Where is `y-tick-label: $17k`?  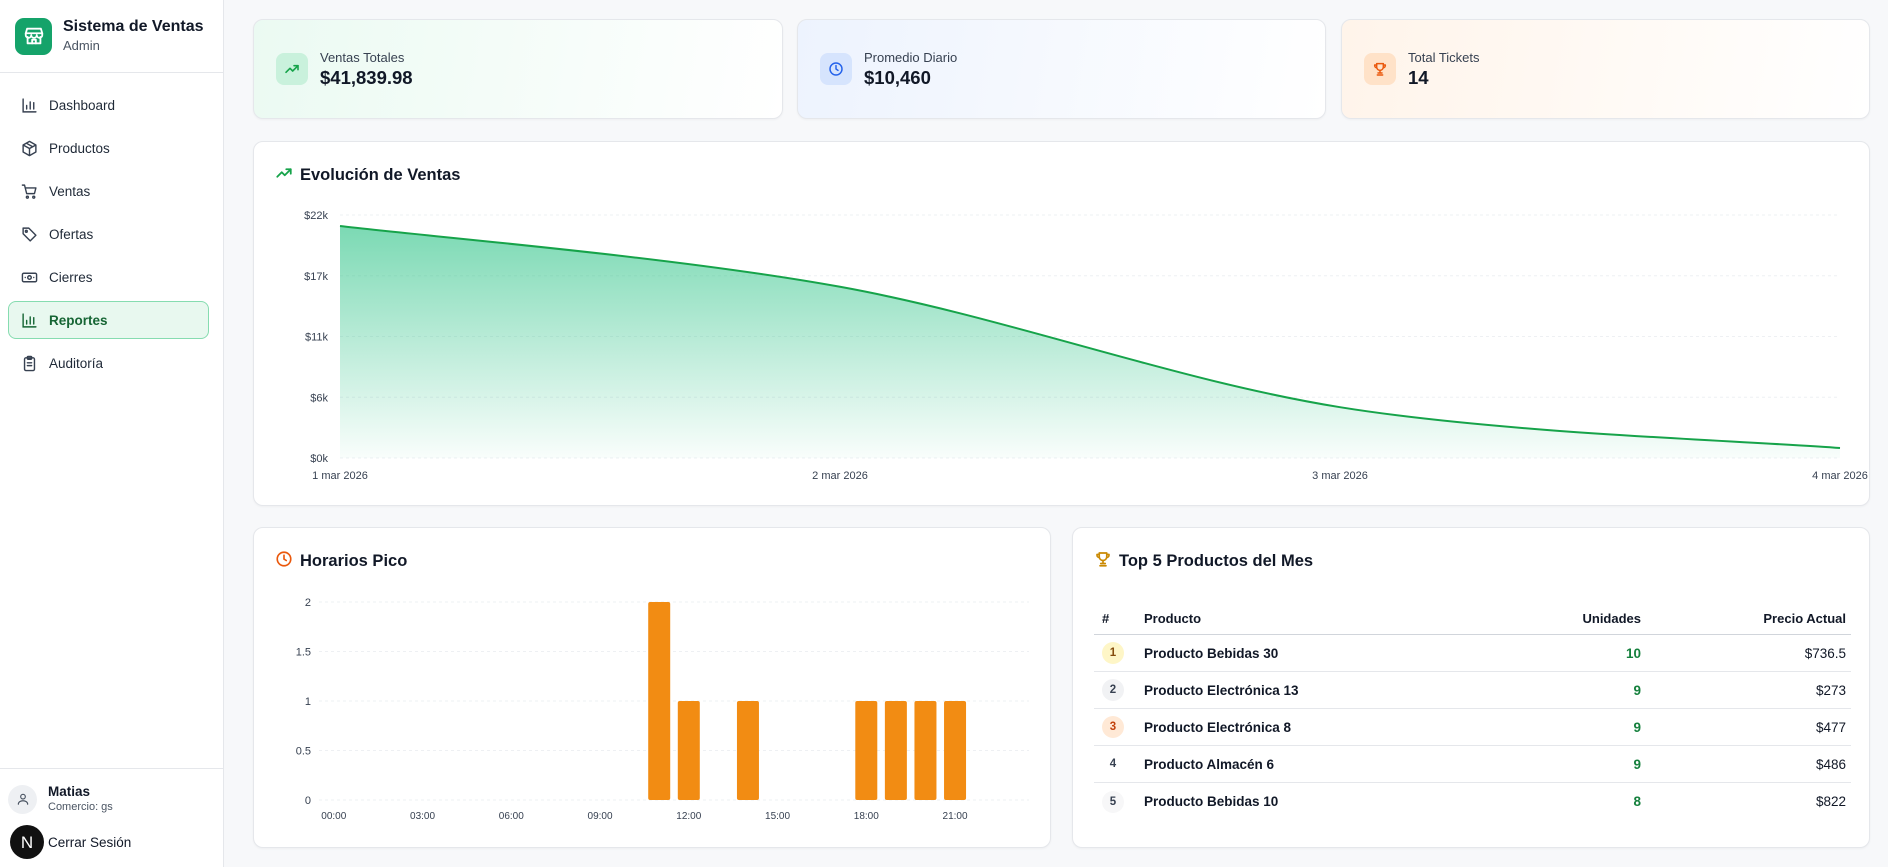
y-tick-label: $17k is located at coordinates (316, 277).